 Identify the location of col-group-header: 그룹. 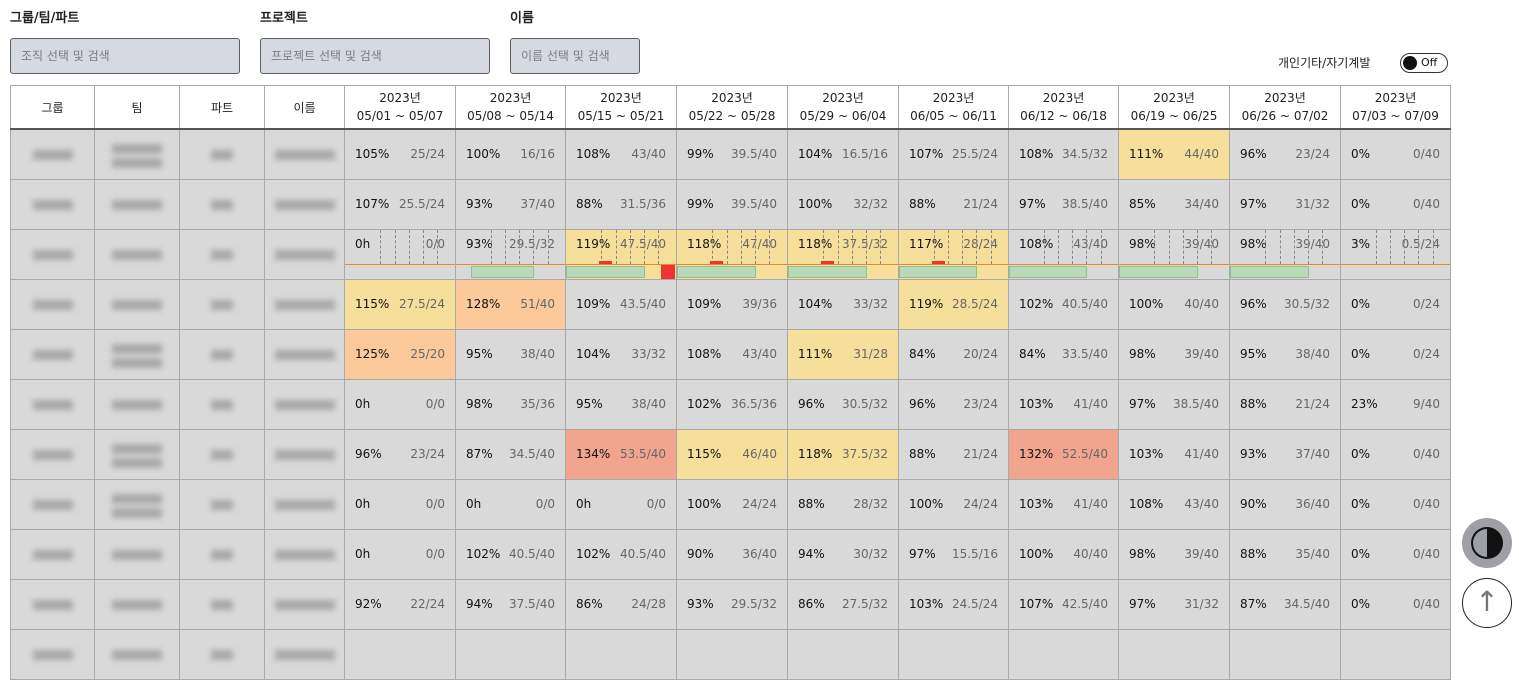
(52, 107).